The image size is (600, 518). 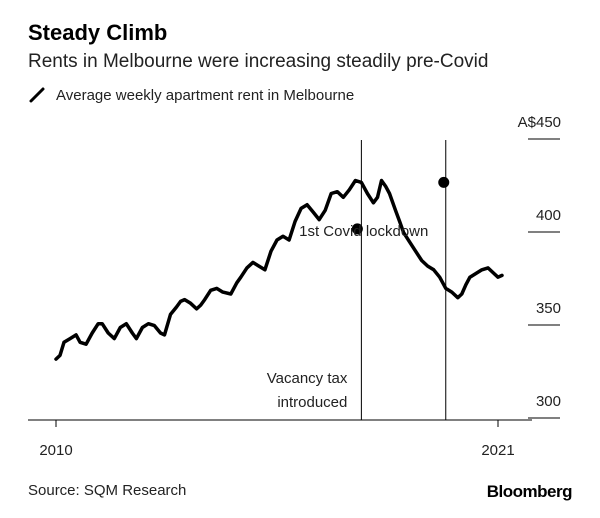 What do you see at coordinates (312, 402) in the screenshot?
I see `reference-line-label: introduced` at bounding box center [312, 402].